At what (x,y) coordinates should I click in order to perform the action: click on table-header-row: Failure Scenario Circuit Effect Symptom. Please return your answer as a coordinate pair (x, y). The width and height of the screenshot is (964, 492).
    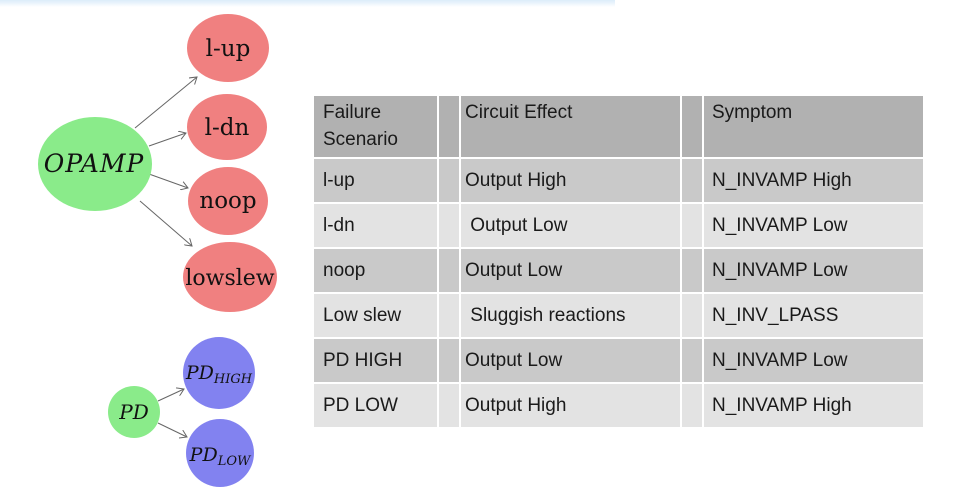
    Looking at the image, I should click on (618, 126).